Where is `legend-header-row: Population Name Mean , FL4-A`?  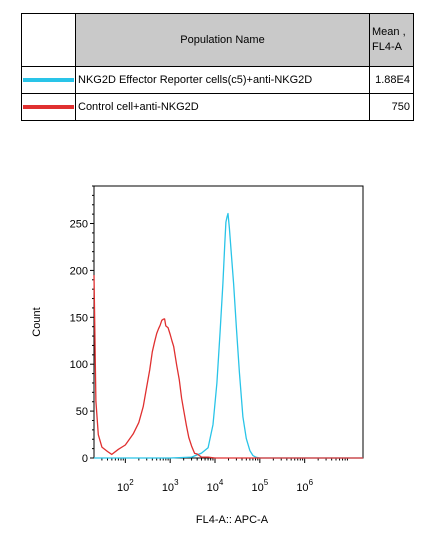 legend-header-row: Population Name Mean , FL4-A is located at coordinates (217, 40).